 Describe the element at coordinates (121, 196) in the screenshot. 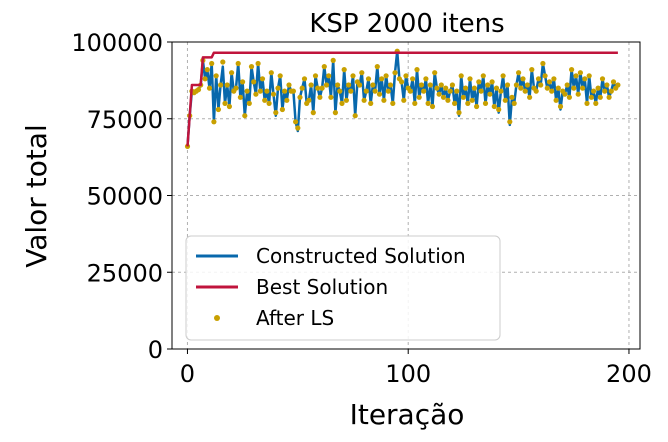

I see `y-axis-ticks: 0 25000 50000 75000 100000` at that location.